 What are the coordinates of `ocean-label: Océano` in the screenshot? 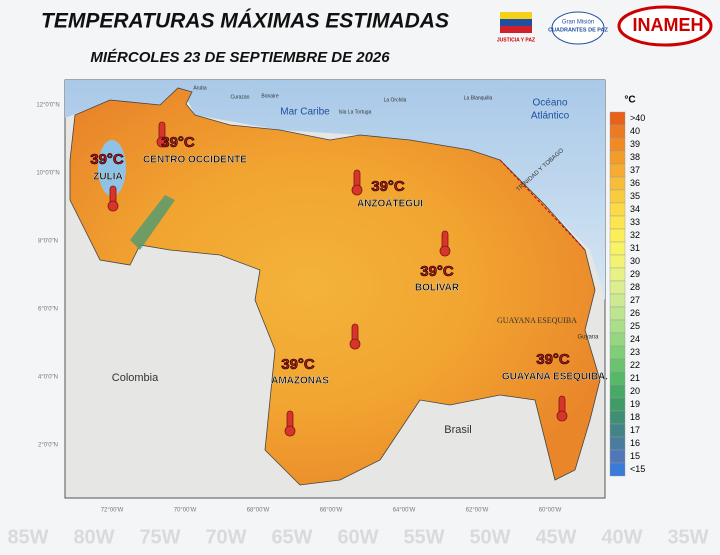 It's located at (549, 103).